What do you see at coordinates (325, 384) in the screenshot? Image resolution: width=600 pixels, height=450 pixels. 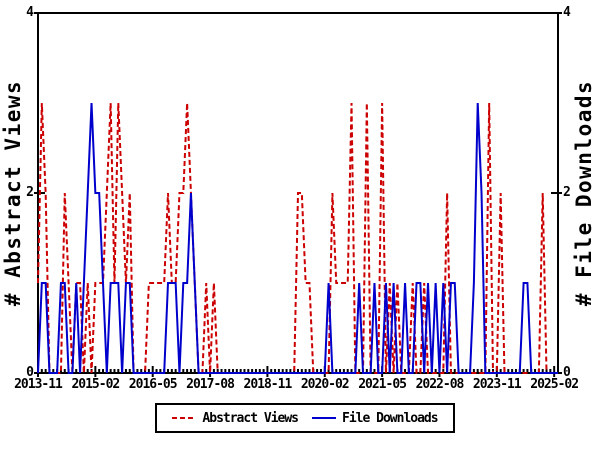 I see `x-tick-label: 2020-02` at bounding box center [325, 384].